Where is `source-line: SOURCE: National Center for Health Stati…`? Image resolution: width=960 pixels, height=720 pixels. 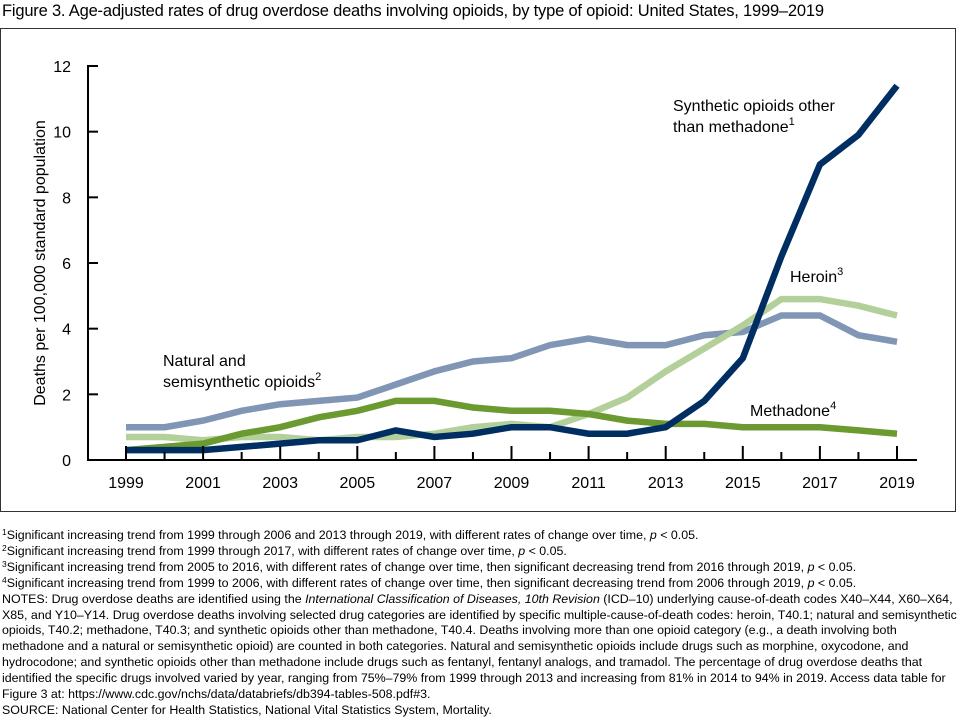
source-line: SOURCE: National Center for Health Stati… is located at coordinates (247, 709).